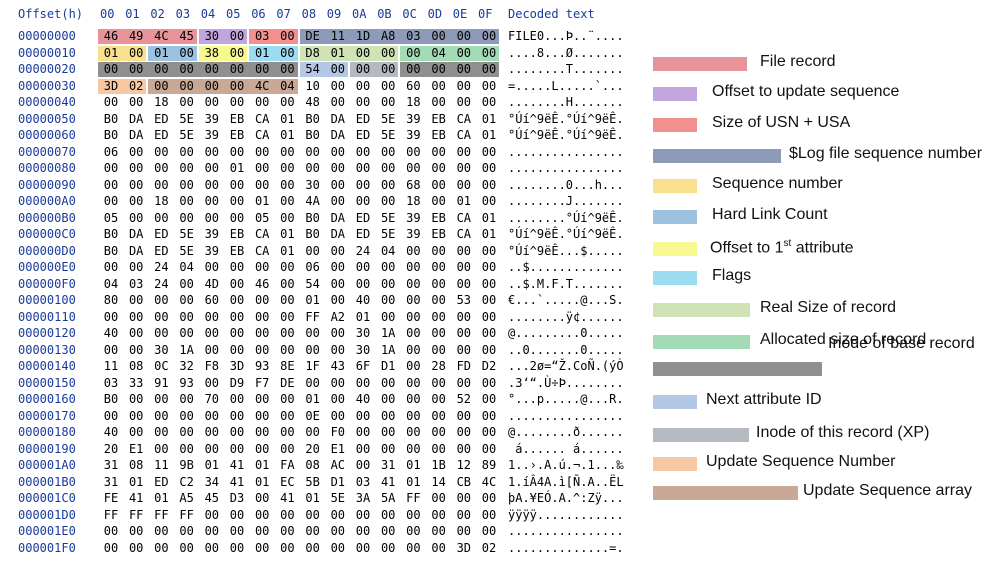  Describe the element at coordinates (464, 135) in the screenshot. I see `hex-byte: CA` at that location.